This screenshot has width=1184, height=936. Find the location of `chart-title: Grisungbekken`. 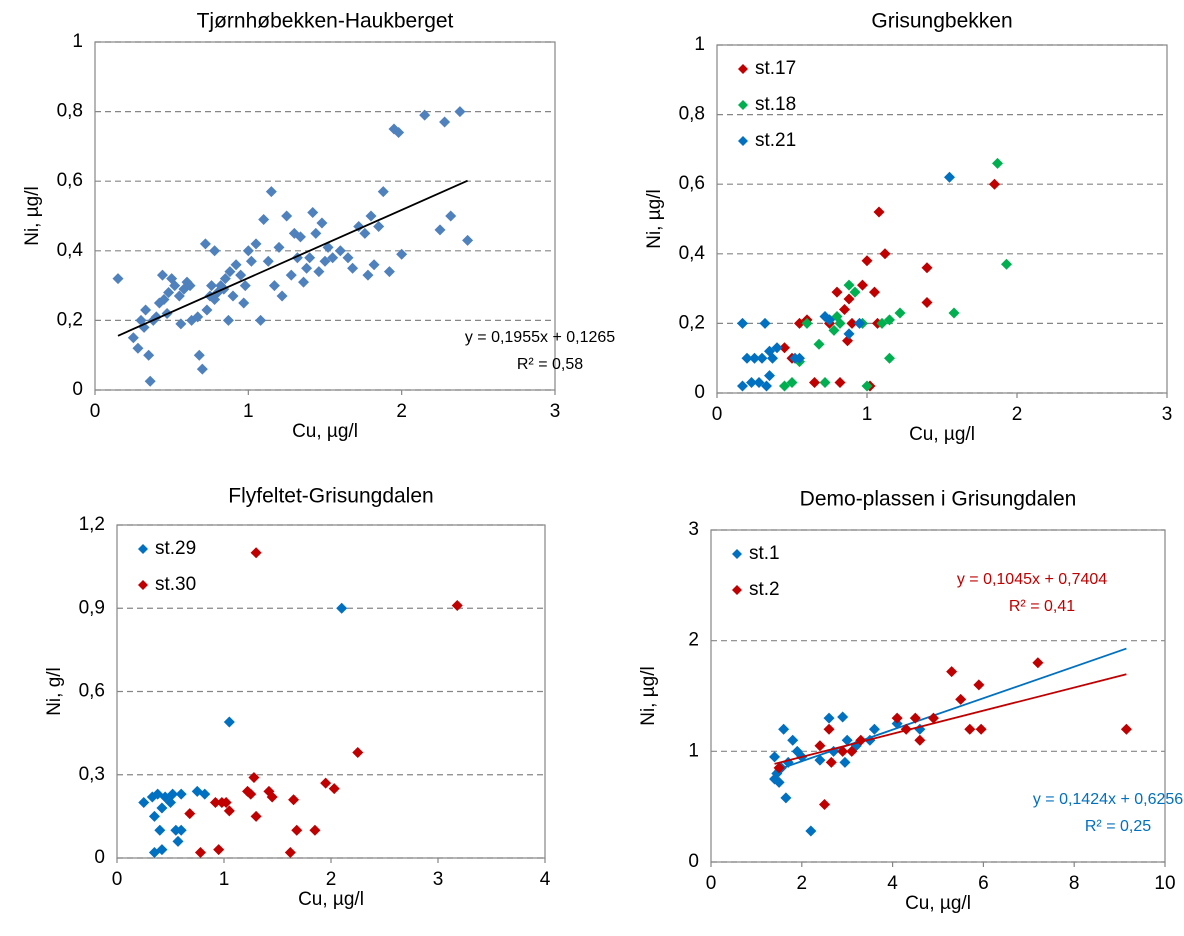

chart-title: Grisungbekken is located at coordinates (941, 21).